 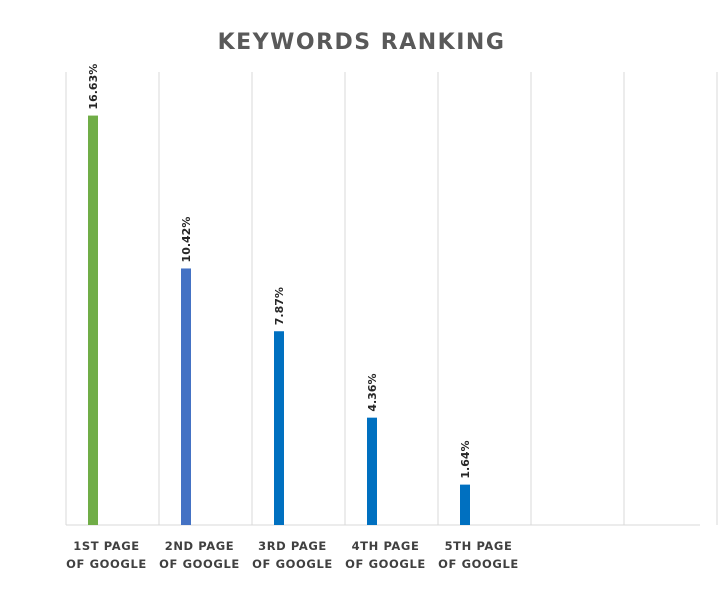 I want to click on chart-title: KEYWORDS RANKING, so click(x=361, y=42).